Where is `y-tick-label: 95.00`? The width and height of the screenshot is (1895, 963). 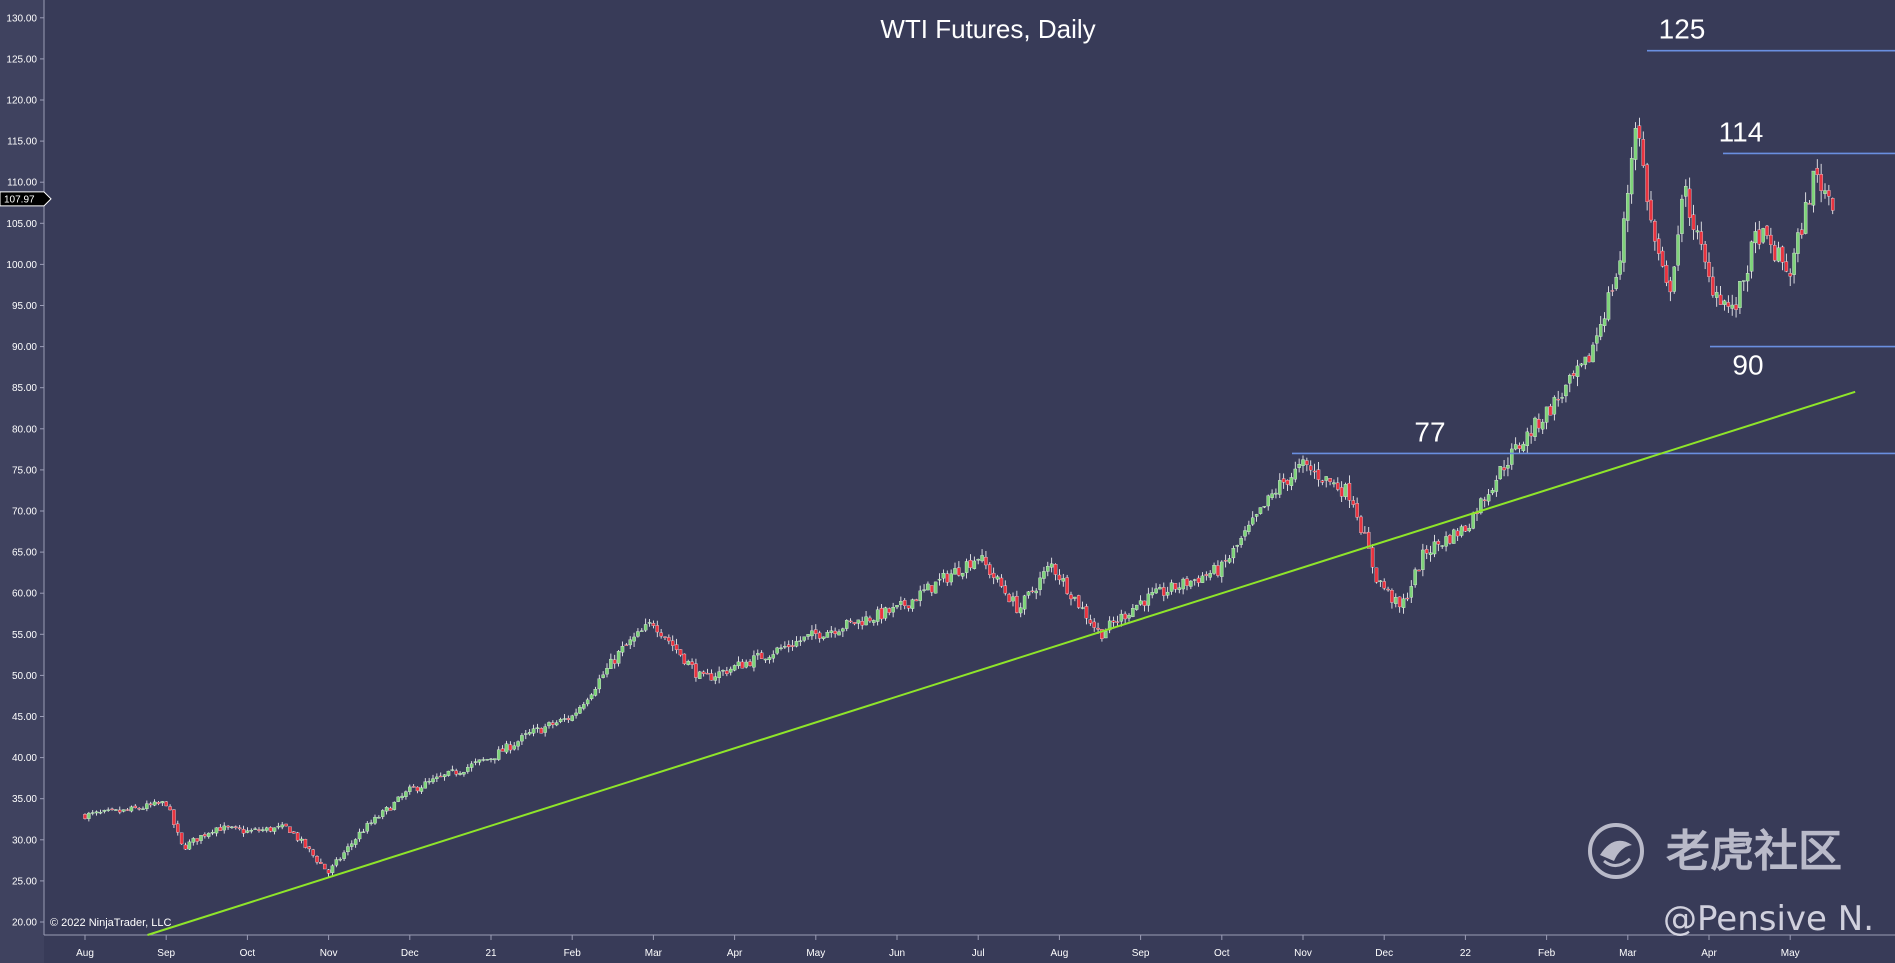
y-tick-label: 95.00 is located at coordinates (24, 306).